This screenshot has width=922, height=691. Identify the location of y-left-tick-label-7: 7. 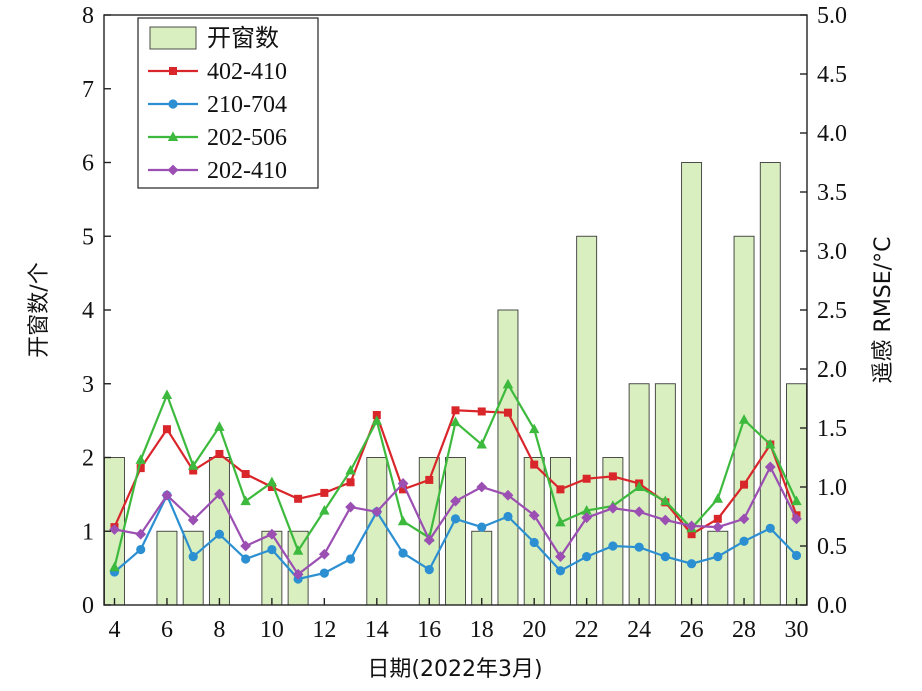
(88, 90).